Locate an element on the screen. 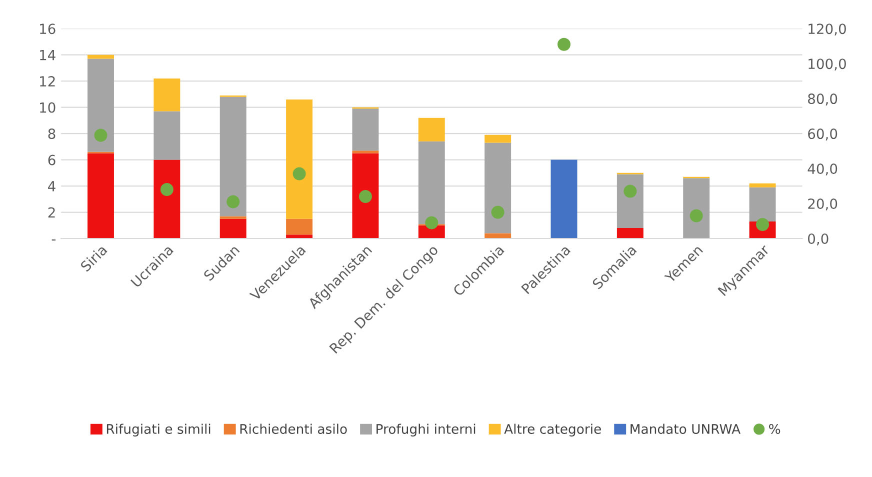 Image resolution: width=872 pixels, height=477 pixels. legend-label: Mandato UNRWA is located at coordinates (685, 429).